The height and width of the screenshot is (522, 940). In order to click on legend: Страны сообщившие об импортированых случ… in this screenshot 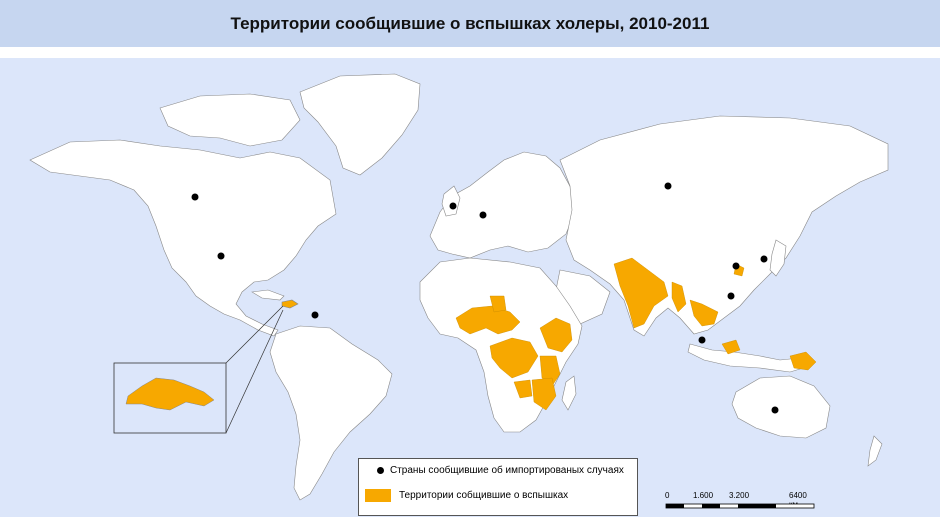, I will do `click(498, 487)`.